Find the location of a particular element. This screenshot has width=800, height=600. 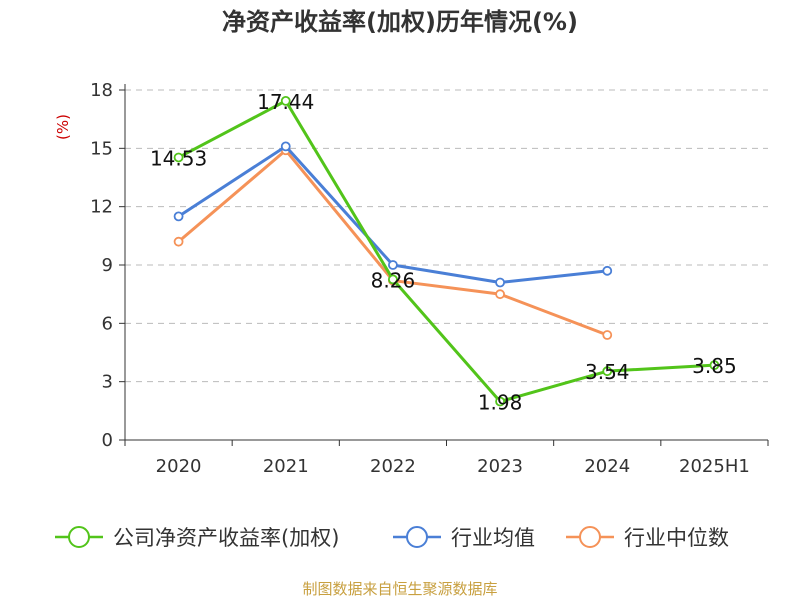

data-label: 3.54 is located at coordinates (607, 372).